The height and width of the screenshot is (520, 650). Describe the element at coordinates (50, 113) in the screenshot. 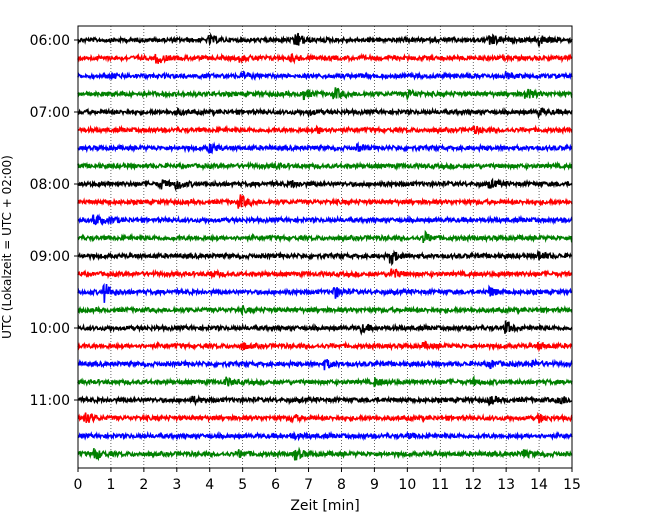

I see `y-tick-label: 07:00` at that location.